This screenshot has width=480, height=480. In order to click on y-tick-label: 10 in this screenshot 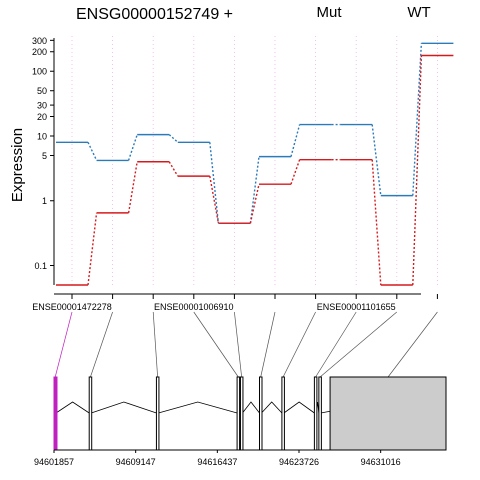, I will do `click(42, 136)`.